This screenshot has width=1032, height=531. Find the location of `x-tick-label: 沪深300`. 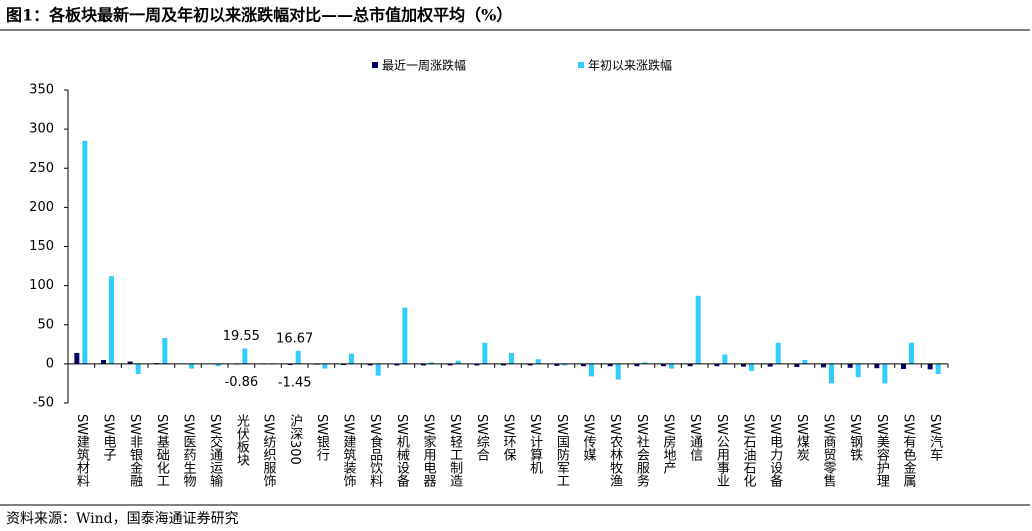

x-tick-label: 沪深300 is located at coordinates (295, 438).